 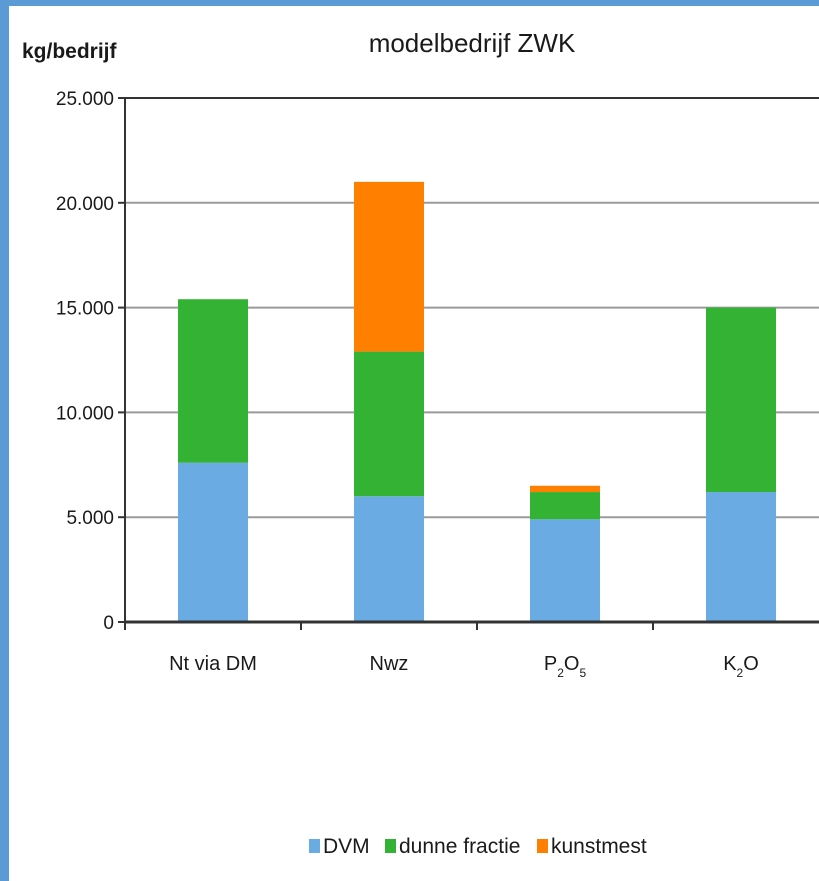 I want to click on y-tick-label: 10.000, so click(x=85, y=413).